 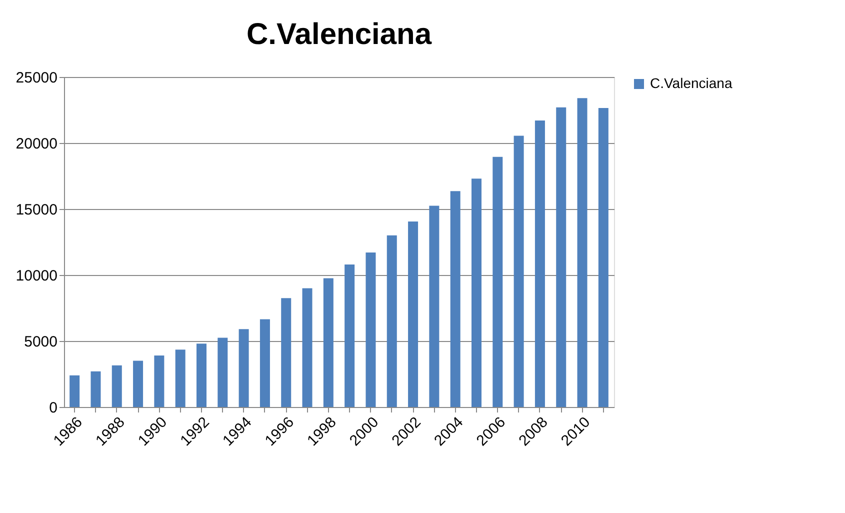 I want to click on y-tick-label: 20000, so click(x=37, y=144).